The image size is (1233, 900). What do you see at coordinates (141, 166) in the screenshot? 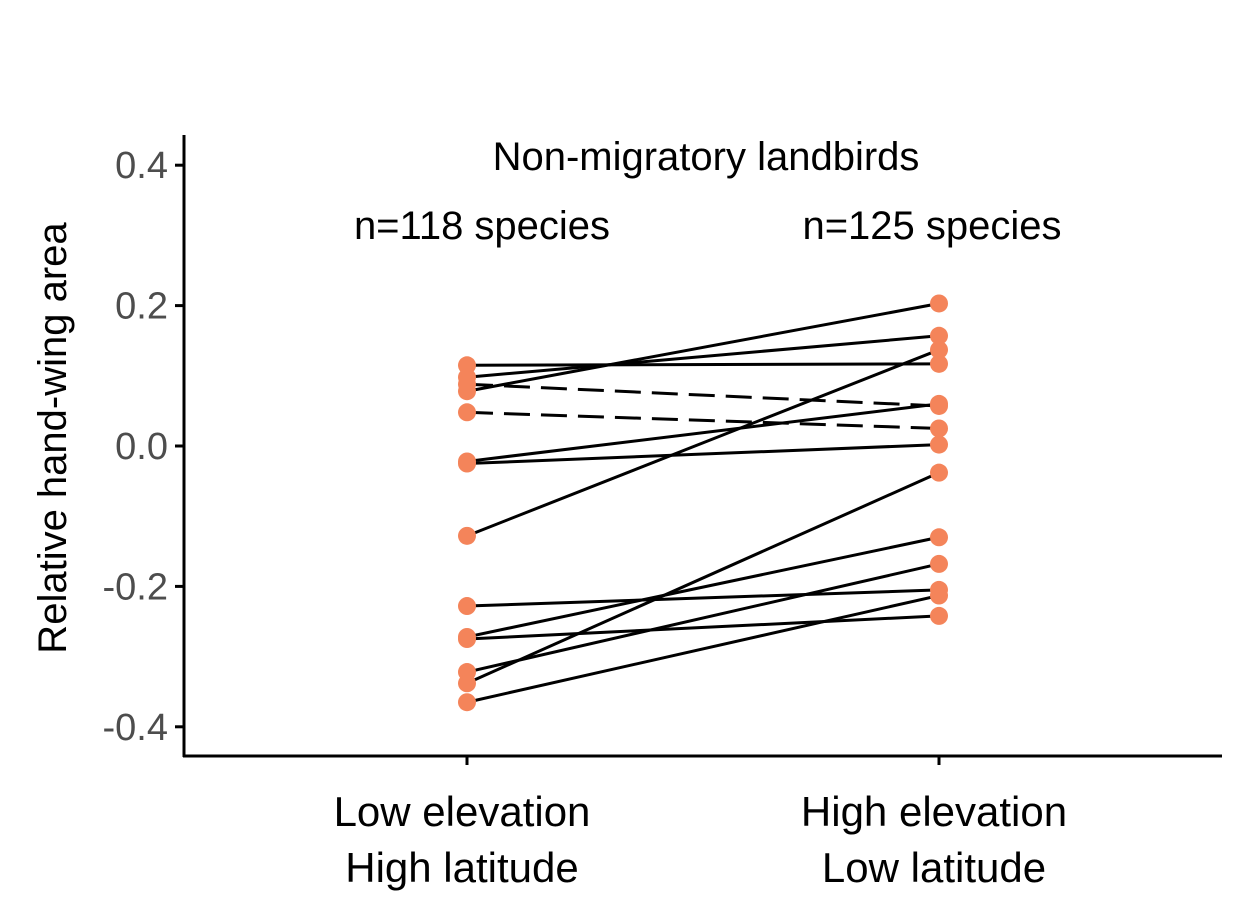
I see `y-tick-label: 0.4` at bounding box center [141, 166].